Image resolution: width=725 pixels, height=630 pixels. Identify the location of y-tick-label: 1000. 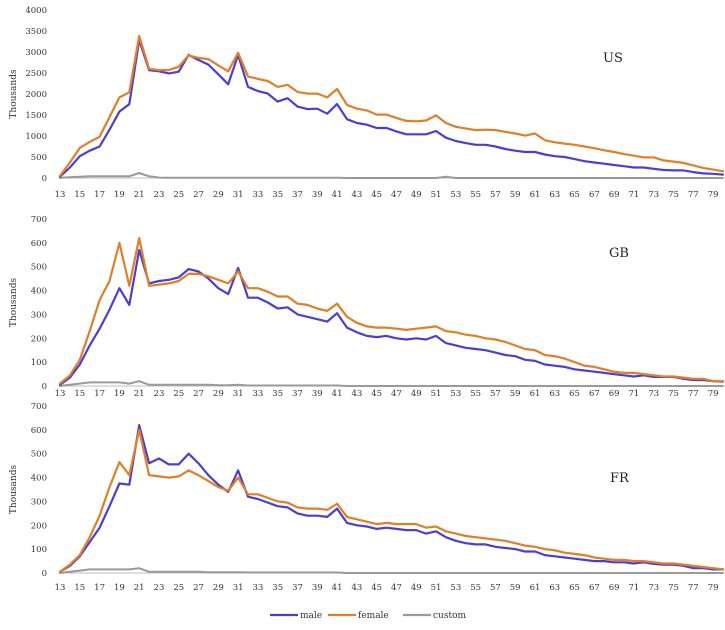
(36, 137).